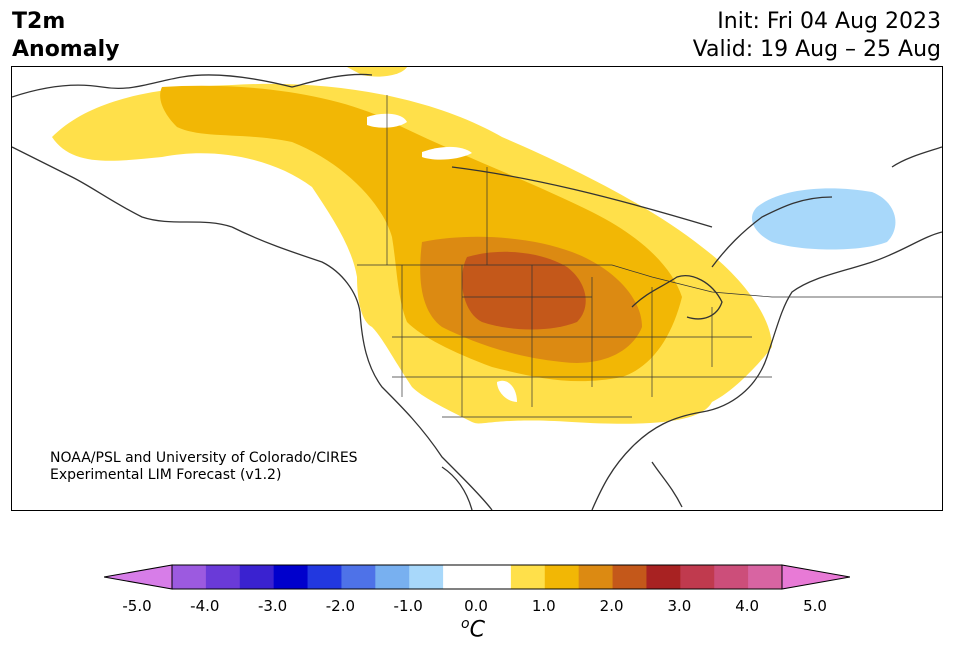 This screenshot has width=953, height=656. I want to click on colorbar-tick-label: 3.0, so click(679, 606).